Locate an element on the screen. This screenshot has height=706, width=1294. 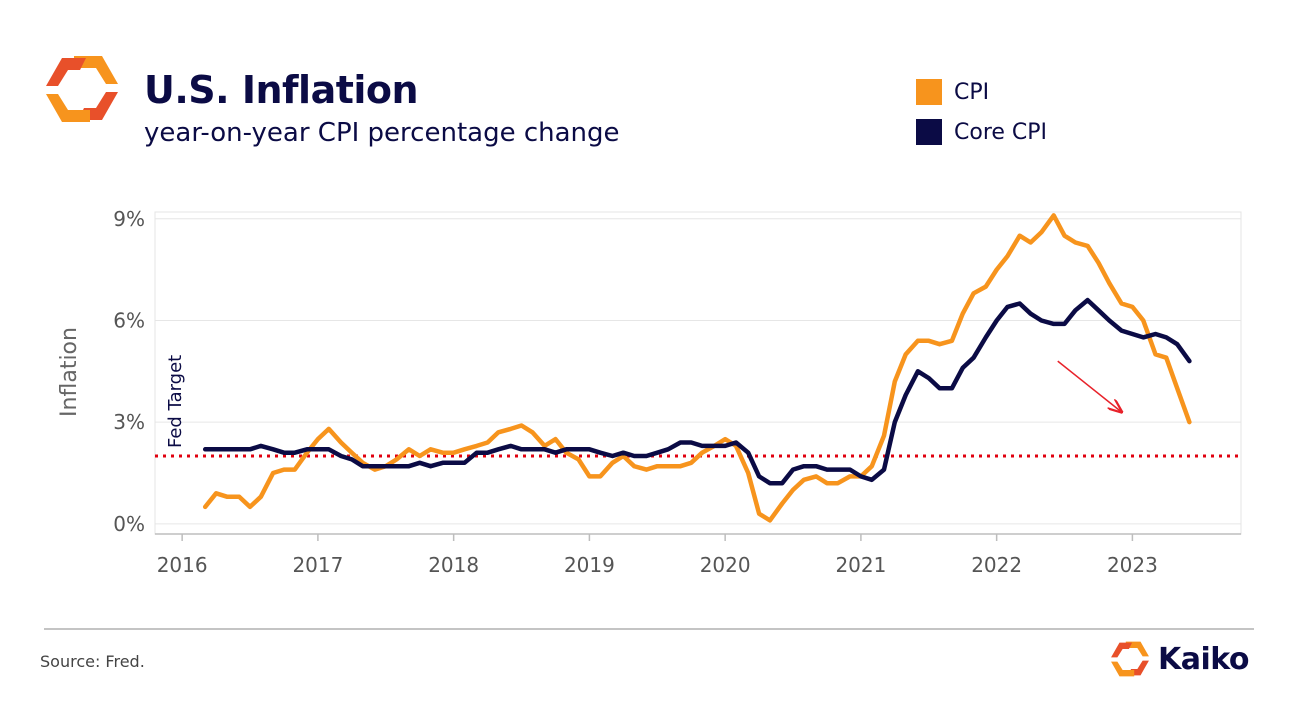
x-axis-labels: 2016 2017 2018 2019 2020 2021 2022 2023 is located at coordinates (657, 565).